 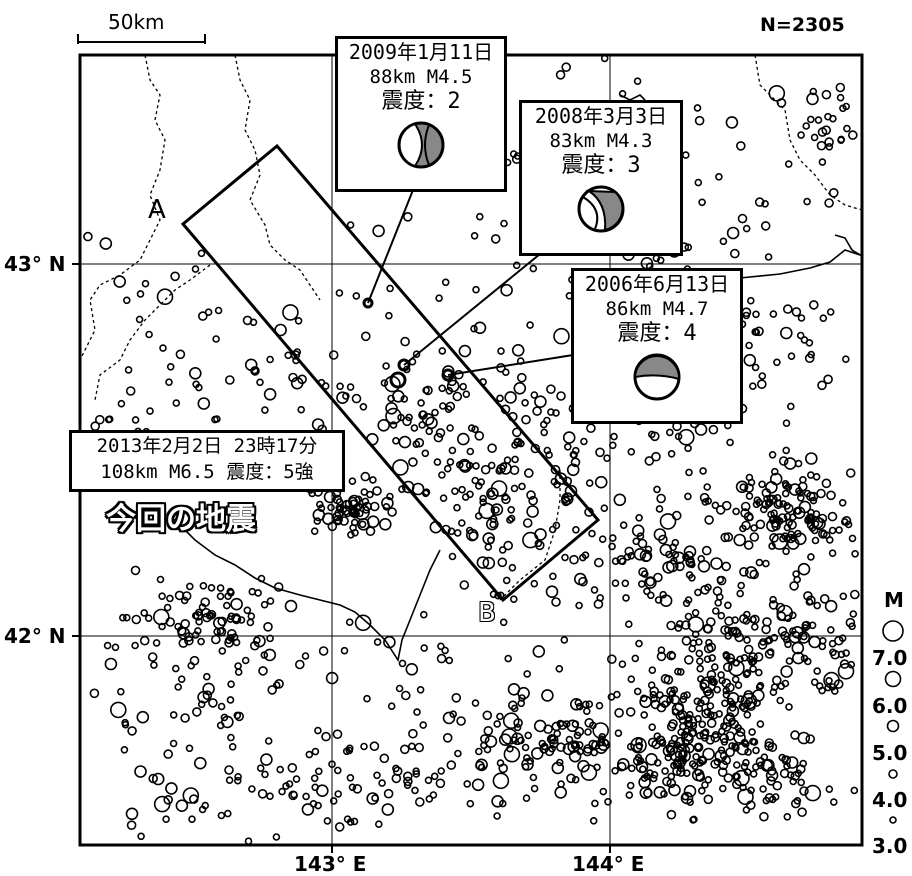 What do you see at coordinates (470, 282) in the screenshot?
I see `leader-lines` at bounding box center [470, 282].